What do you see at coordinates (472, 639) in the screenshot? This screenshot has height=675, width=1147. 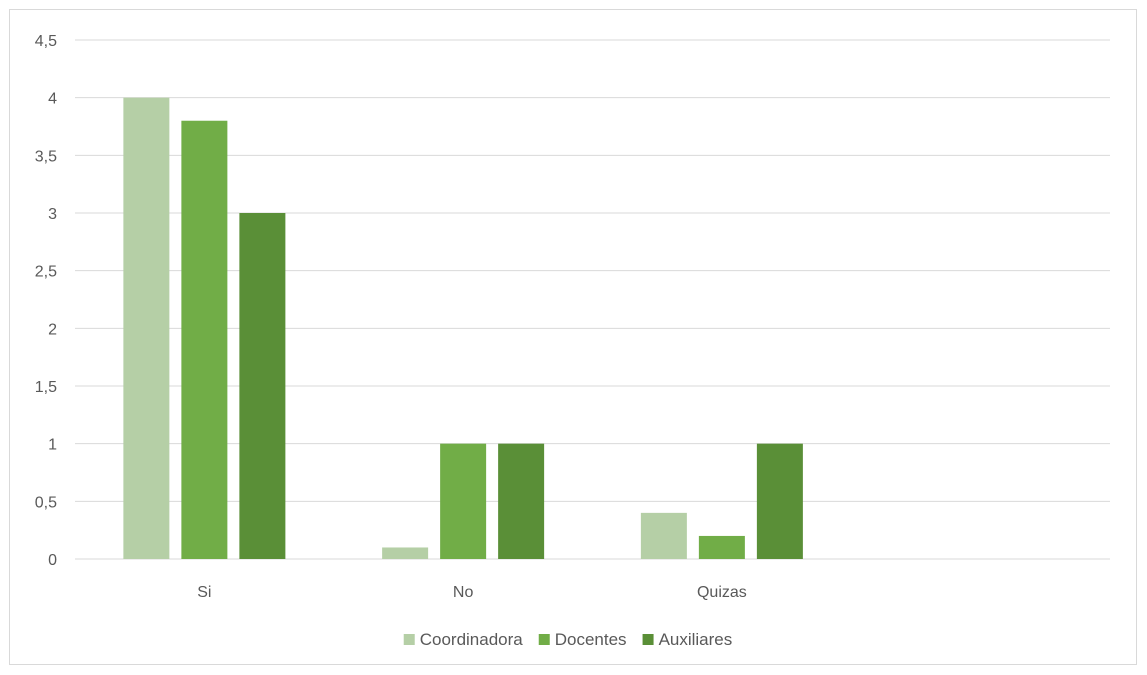 I see `legend-label-coordinadora: Coordinadora` at bounding box center [472, 639].